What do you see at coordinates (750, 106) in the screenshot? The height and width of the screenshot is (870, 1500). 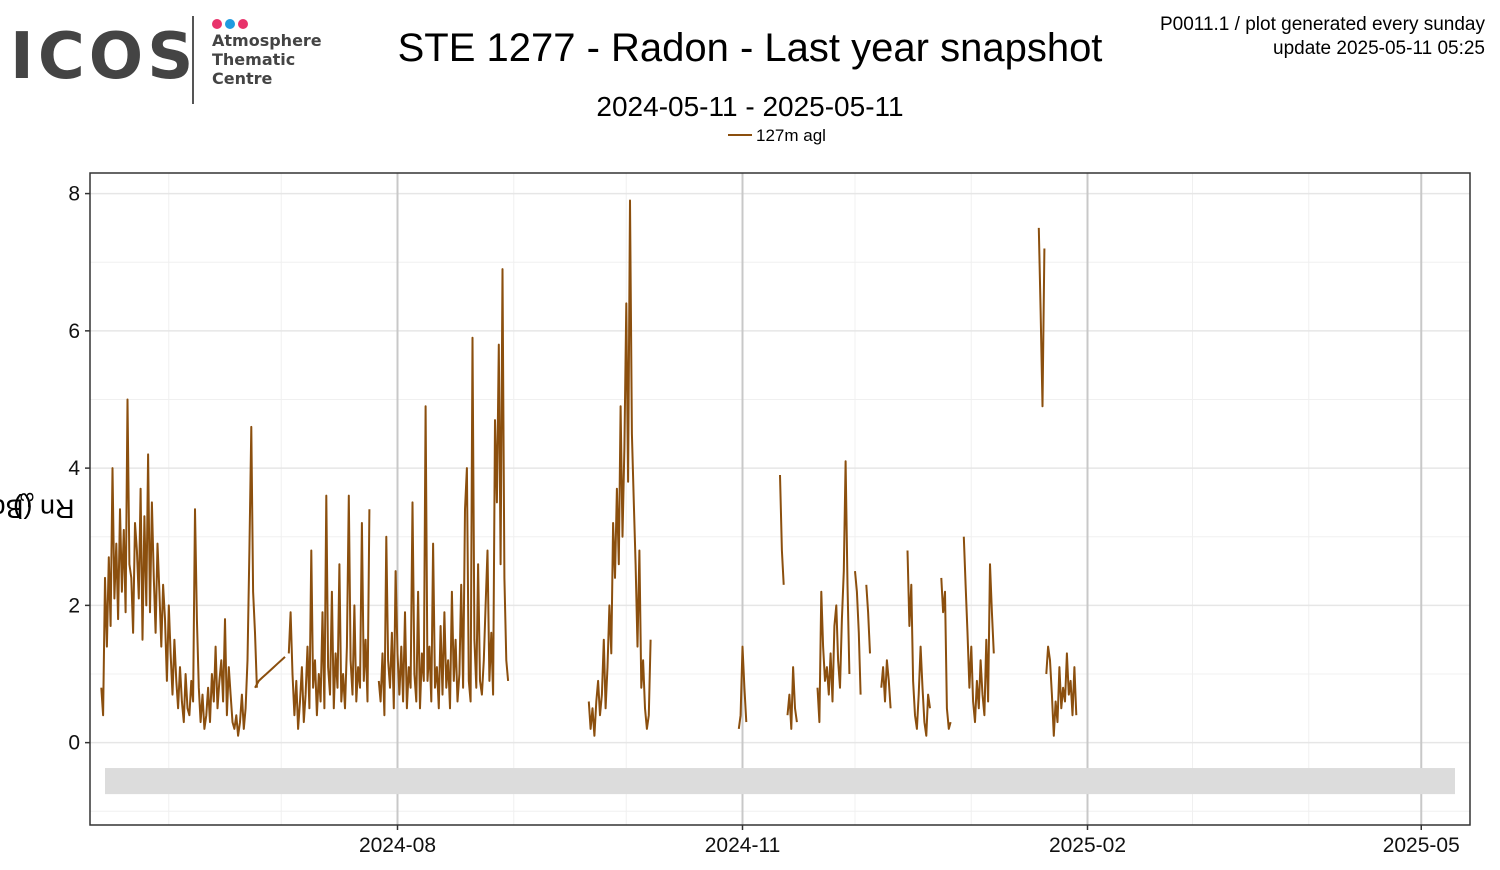 I see `chart-subtitle: 2024-05-11 - 2025-05-11` at bounding box center [750, 106].